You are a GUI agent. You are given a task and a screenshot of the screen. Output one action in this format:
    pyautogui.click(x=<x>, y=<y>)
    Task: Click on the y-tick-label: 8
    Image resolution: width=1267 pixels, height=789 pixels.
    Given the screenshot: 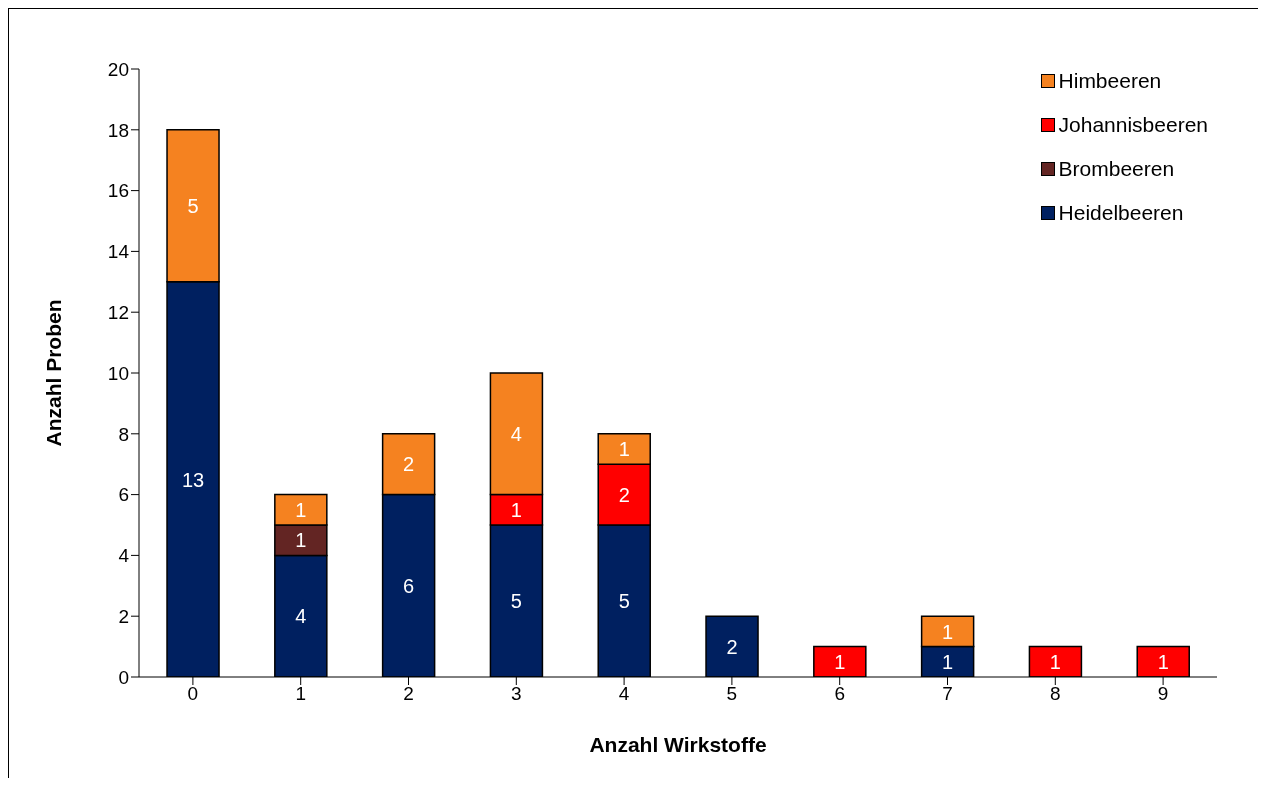 What is the action you would take?
    pyautogui.click(x=123, y=434)
    